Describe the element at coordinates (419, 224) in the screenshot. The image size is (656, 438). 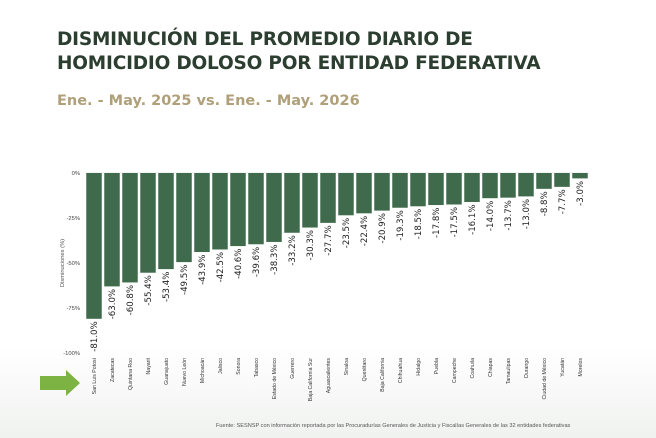
I see `bar-value-label: -18.5%` at that location.